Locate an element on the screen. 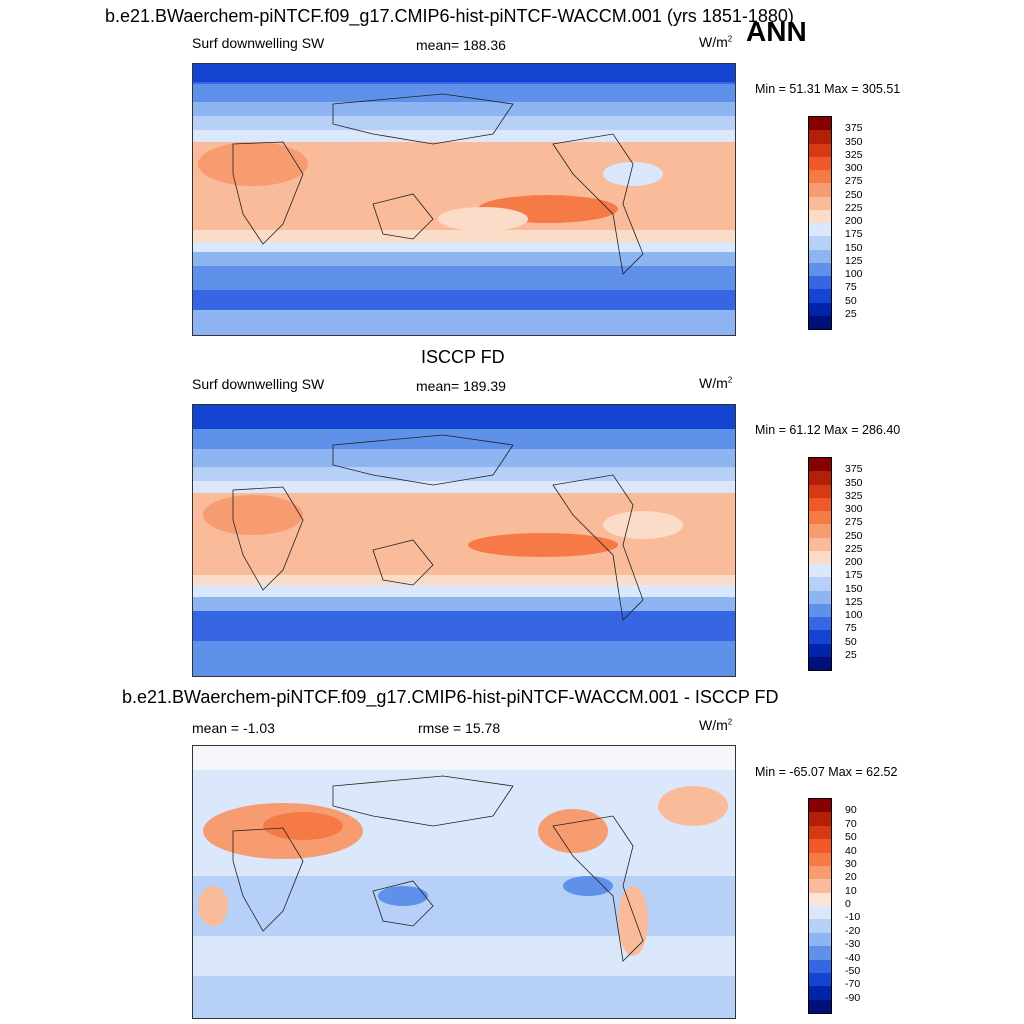 This screenshot has height=1024, width=1024. colorbar-tick-label: 0 is located at coordinates (848, 904).